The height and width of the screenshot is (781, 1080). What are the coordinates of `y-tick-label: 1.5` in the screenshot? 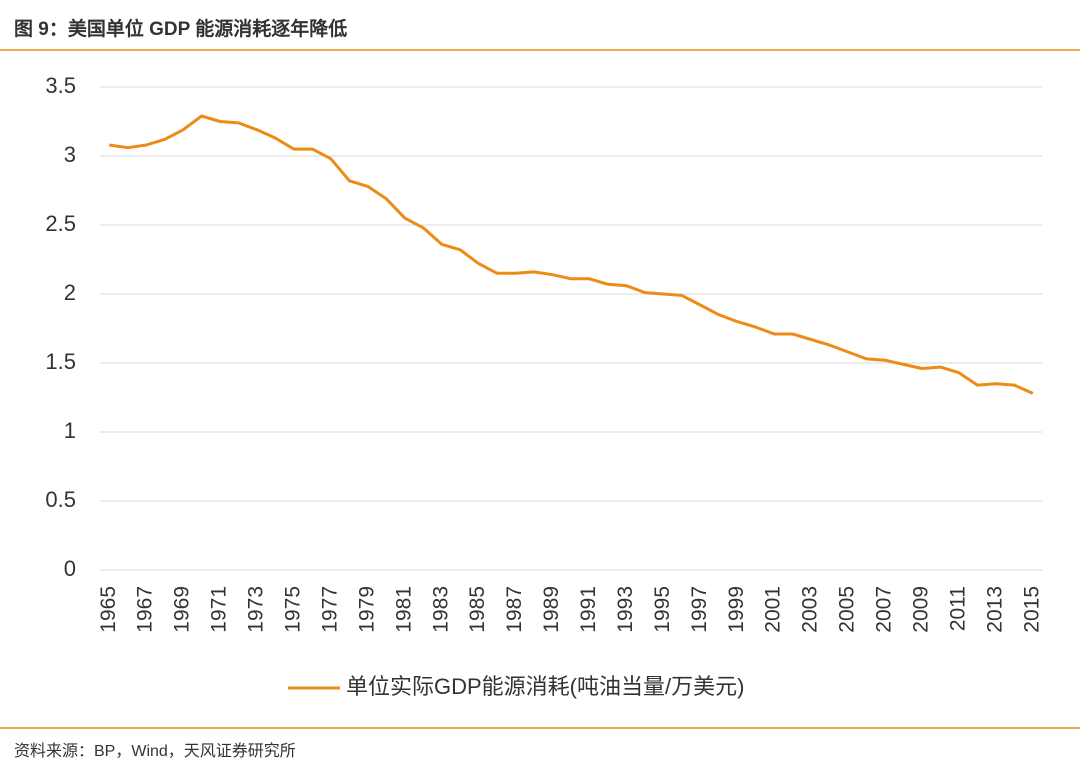 It's located at (60, 361).